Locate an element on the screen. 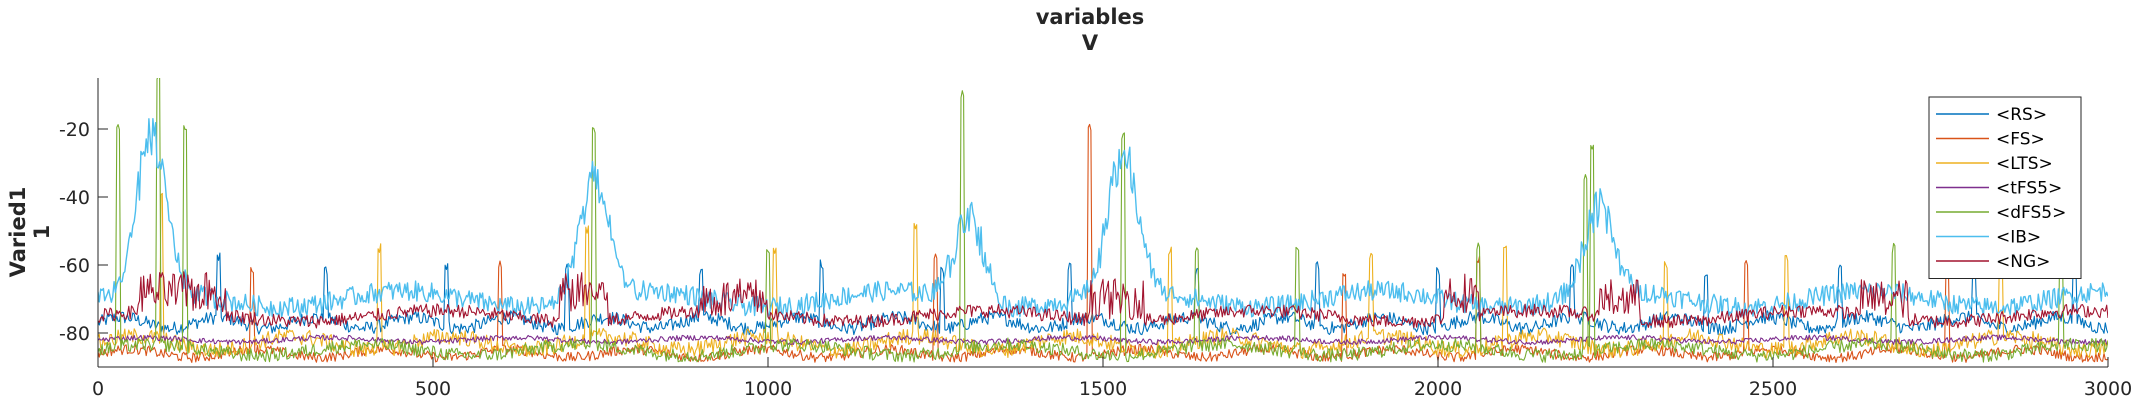 This screenshot has width=2133, height=400. y-tick-label: -40 is located at coordinates (74, 198).